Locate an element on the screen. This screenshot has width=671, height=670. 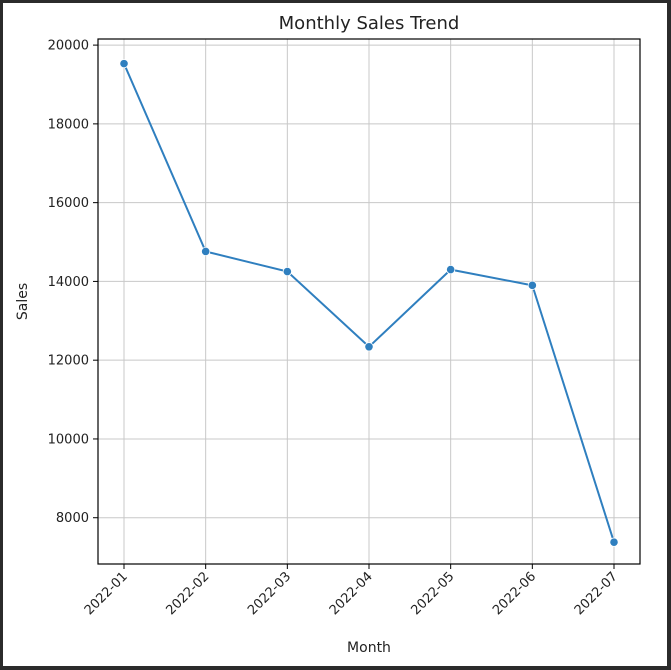
chart-title: Monthly Sales Trend is located at coordinates (369, 23).